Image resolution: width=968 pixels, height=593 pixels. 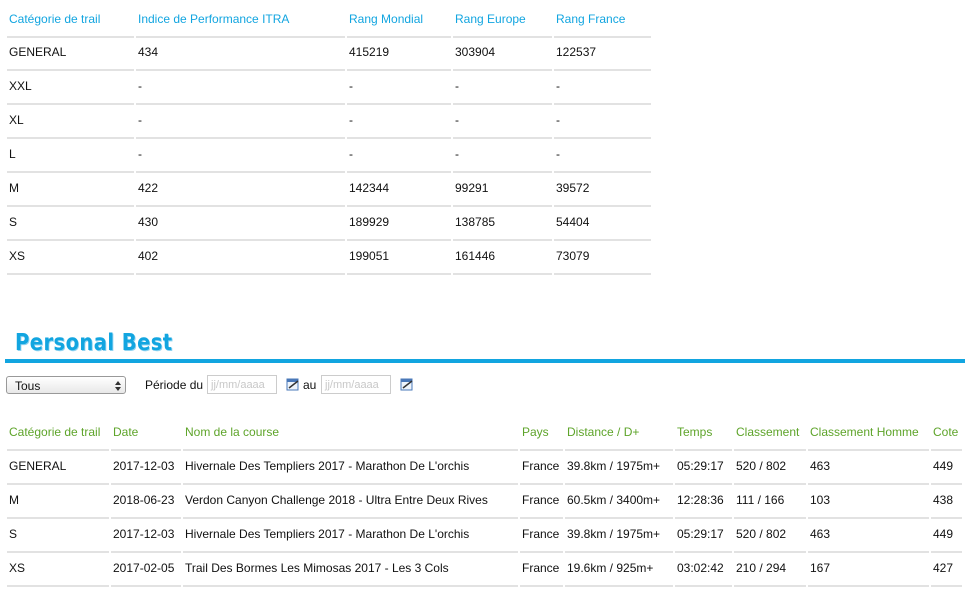 What do you see at coordinates (28, 386) in the screenshot?
I see `select-value: Tous` at bounding box center [28, 386].